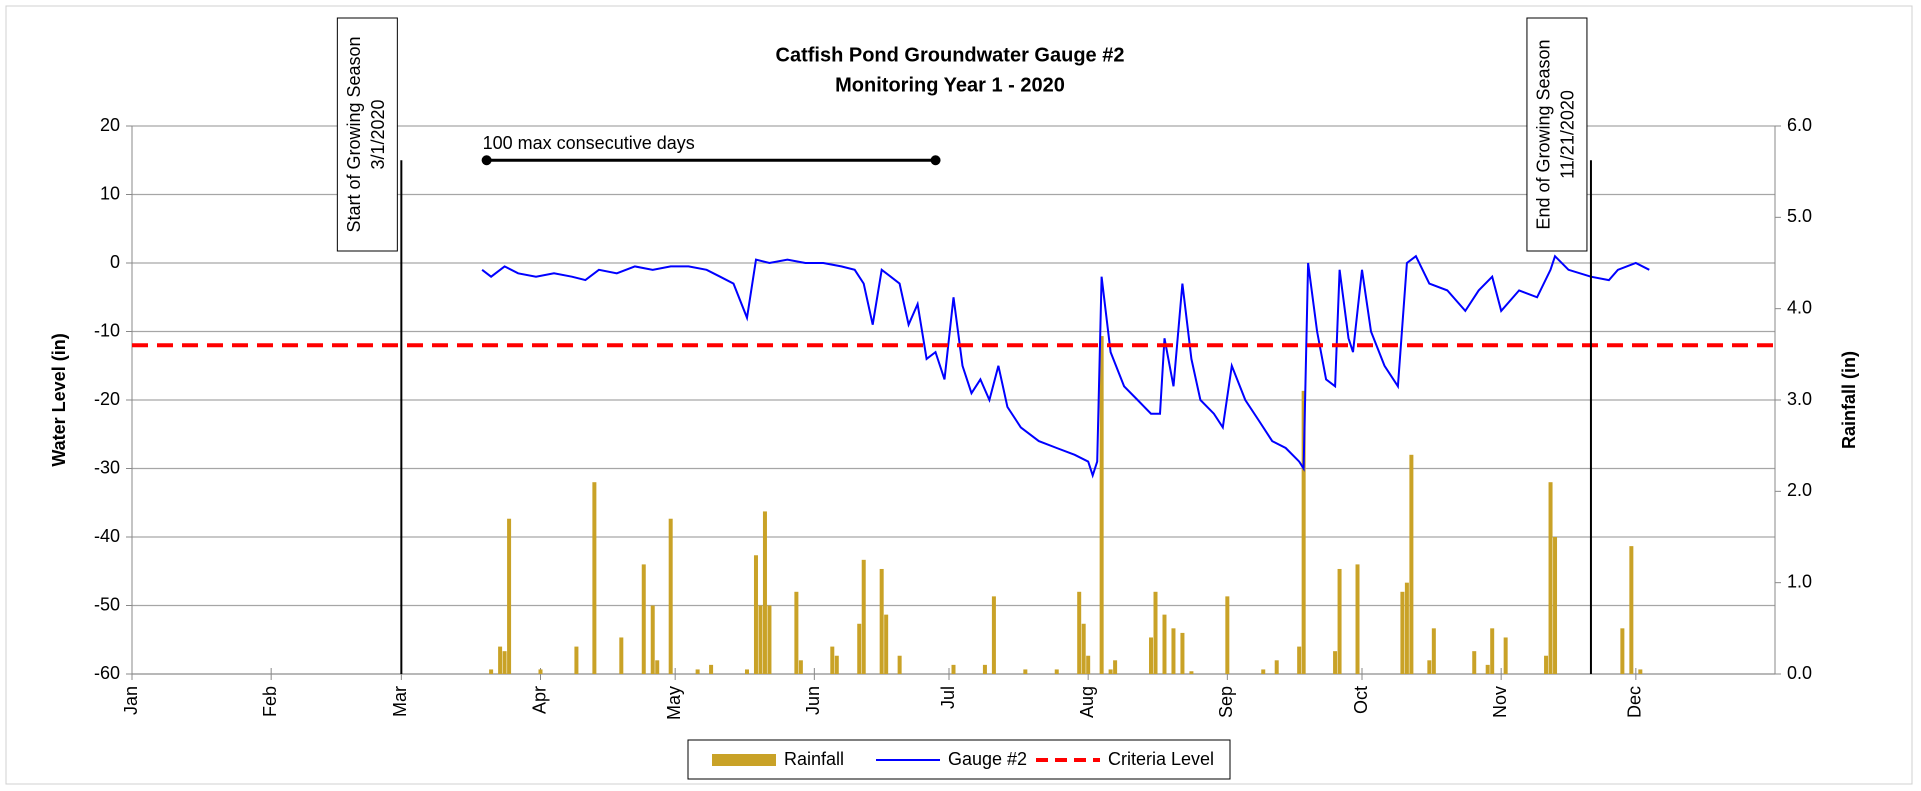 Image resolution: width=1921 pixels, height=791 pixels. What do you see at coordinates (107, 467) in the screenshot?
I see `y-tick-label: -30` at bounding box center [107, 467].